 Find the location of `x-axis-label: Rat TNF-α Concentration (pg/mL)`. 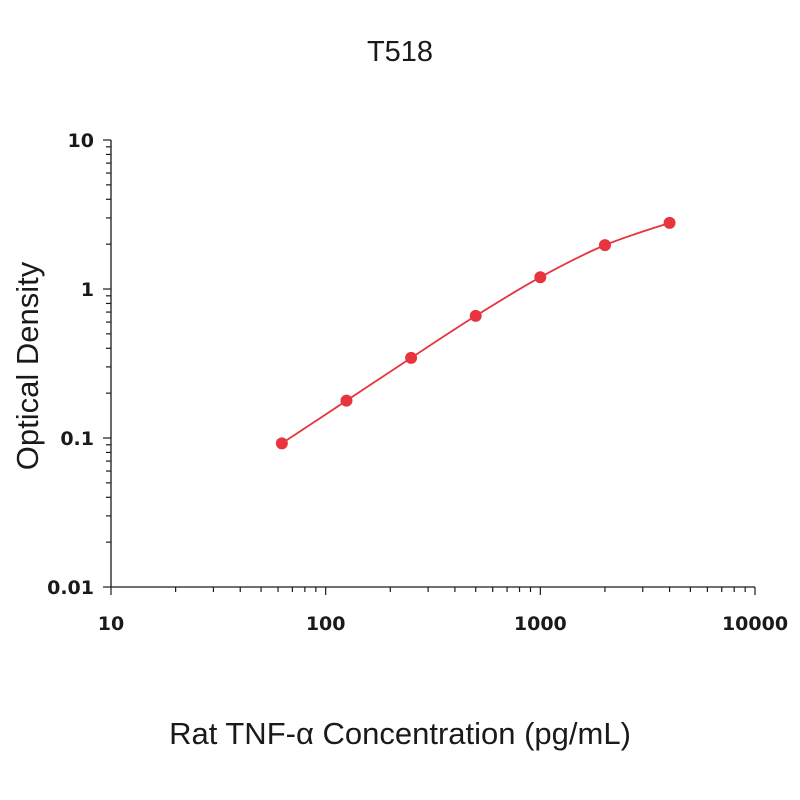

x-axis-label: Rat TNF-α Concentration (pg/mL) is located at coordinates (400, 733).